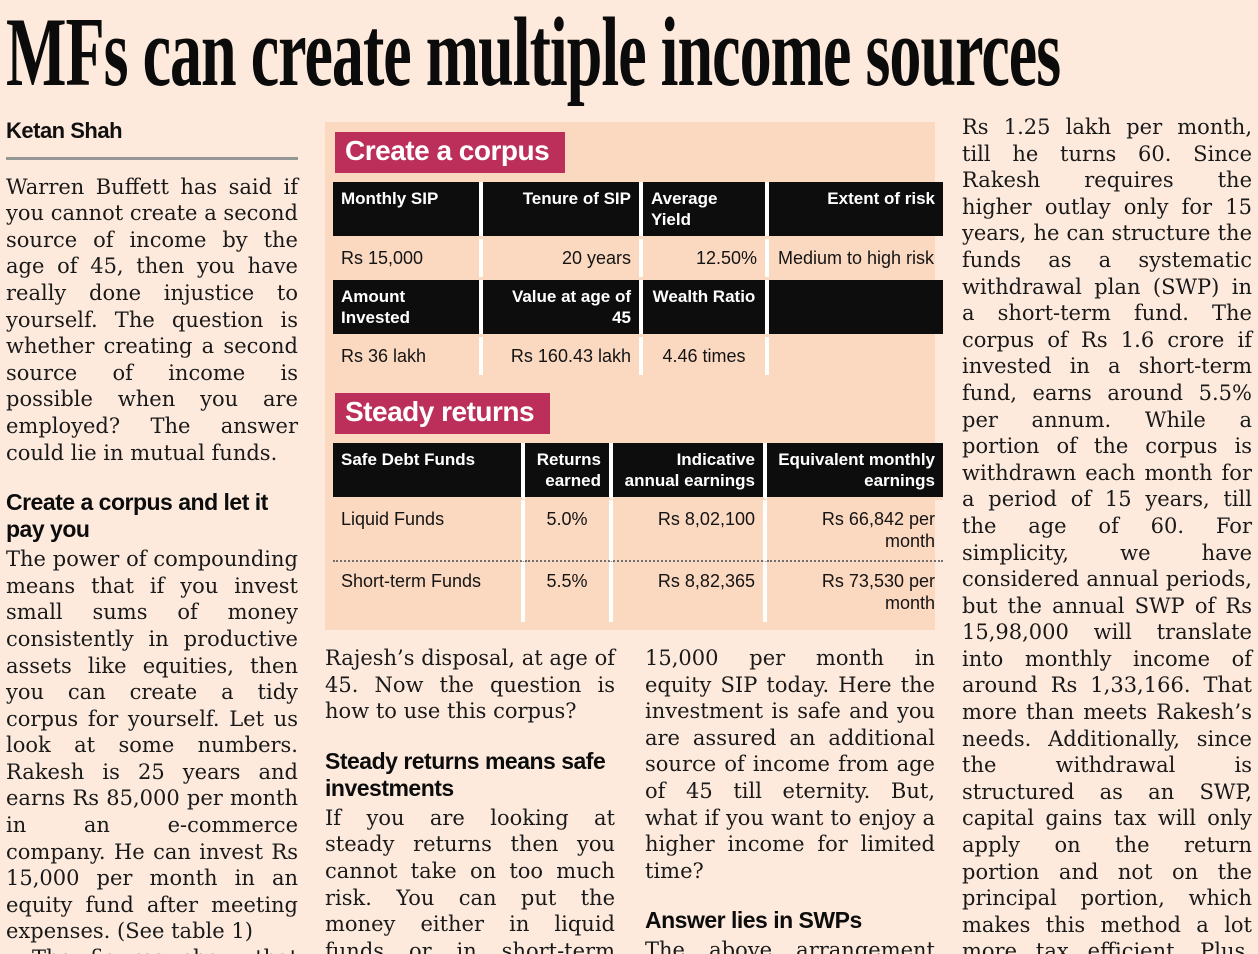 The width and height of the screenshot is (1258, 954). Describe the element at coordinates (64, 130) in the screenshot. I see `byline: Ketan Shah` at that location.